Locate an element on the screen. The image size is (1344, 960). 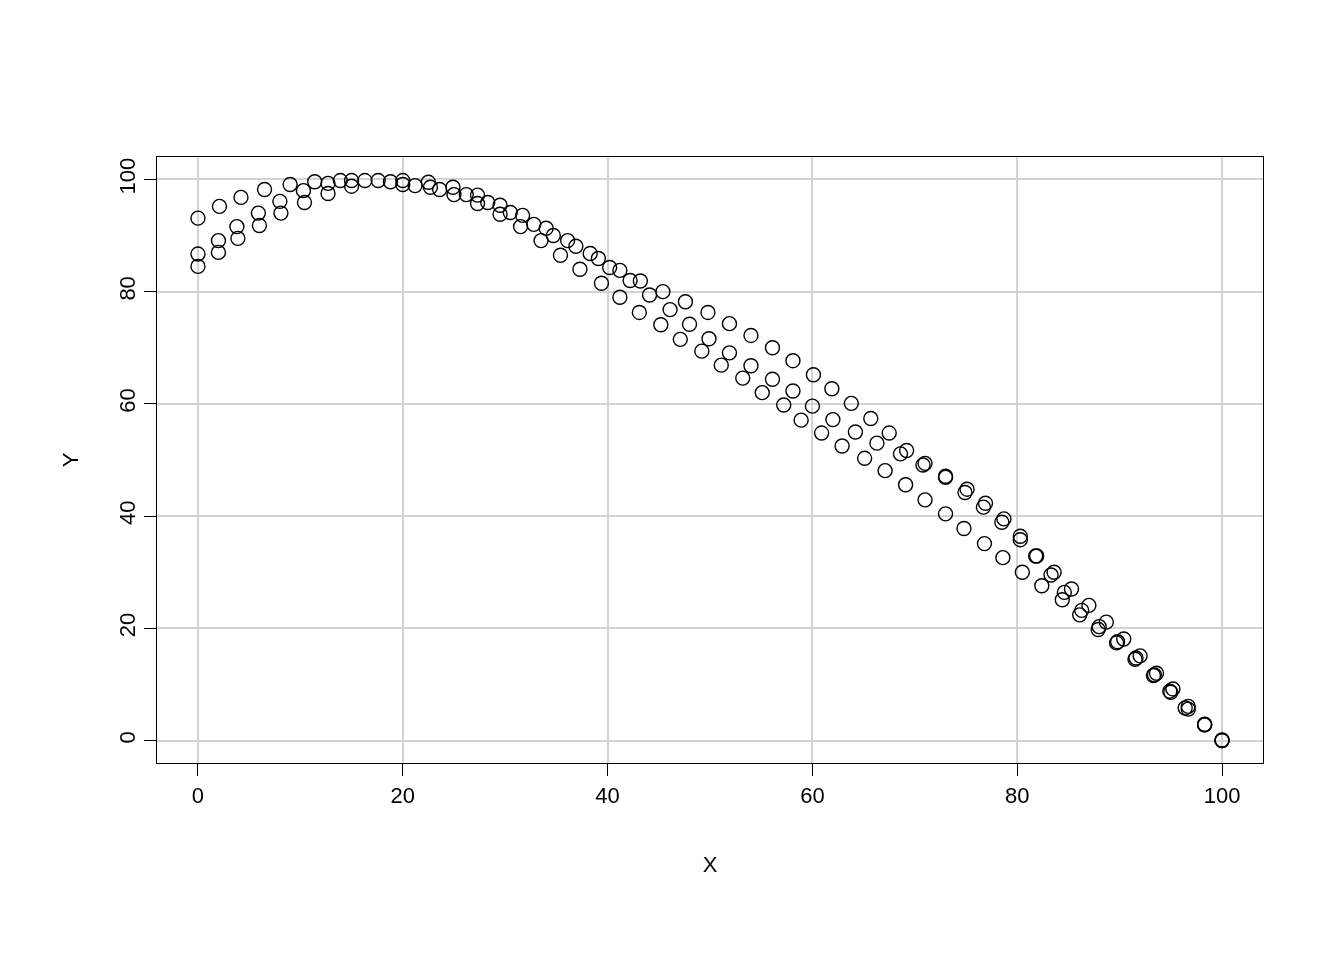
x-tick-label: 0 is located at coordinates (198, 795).